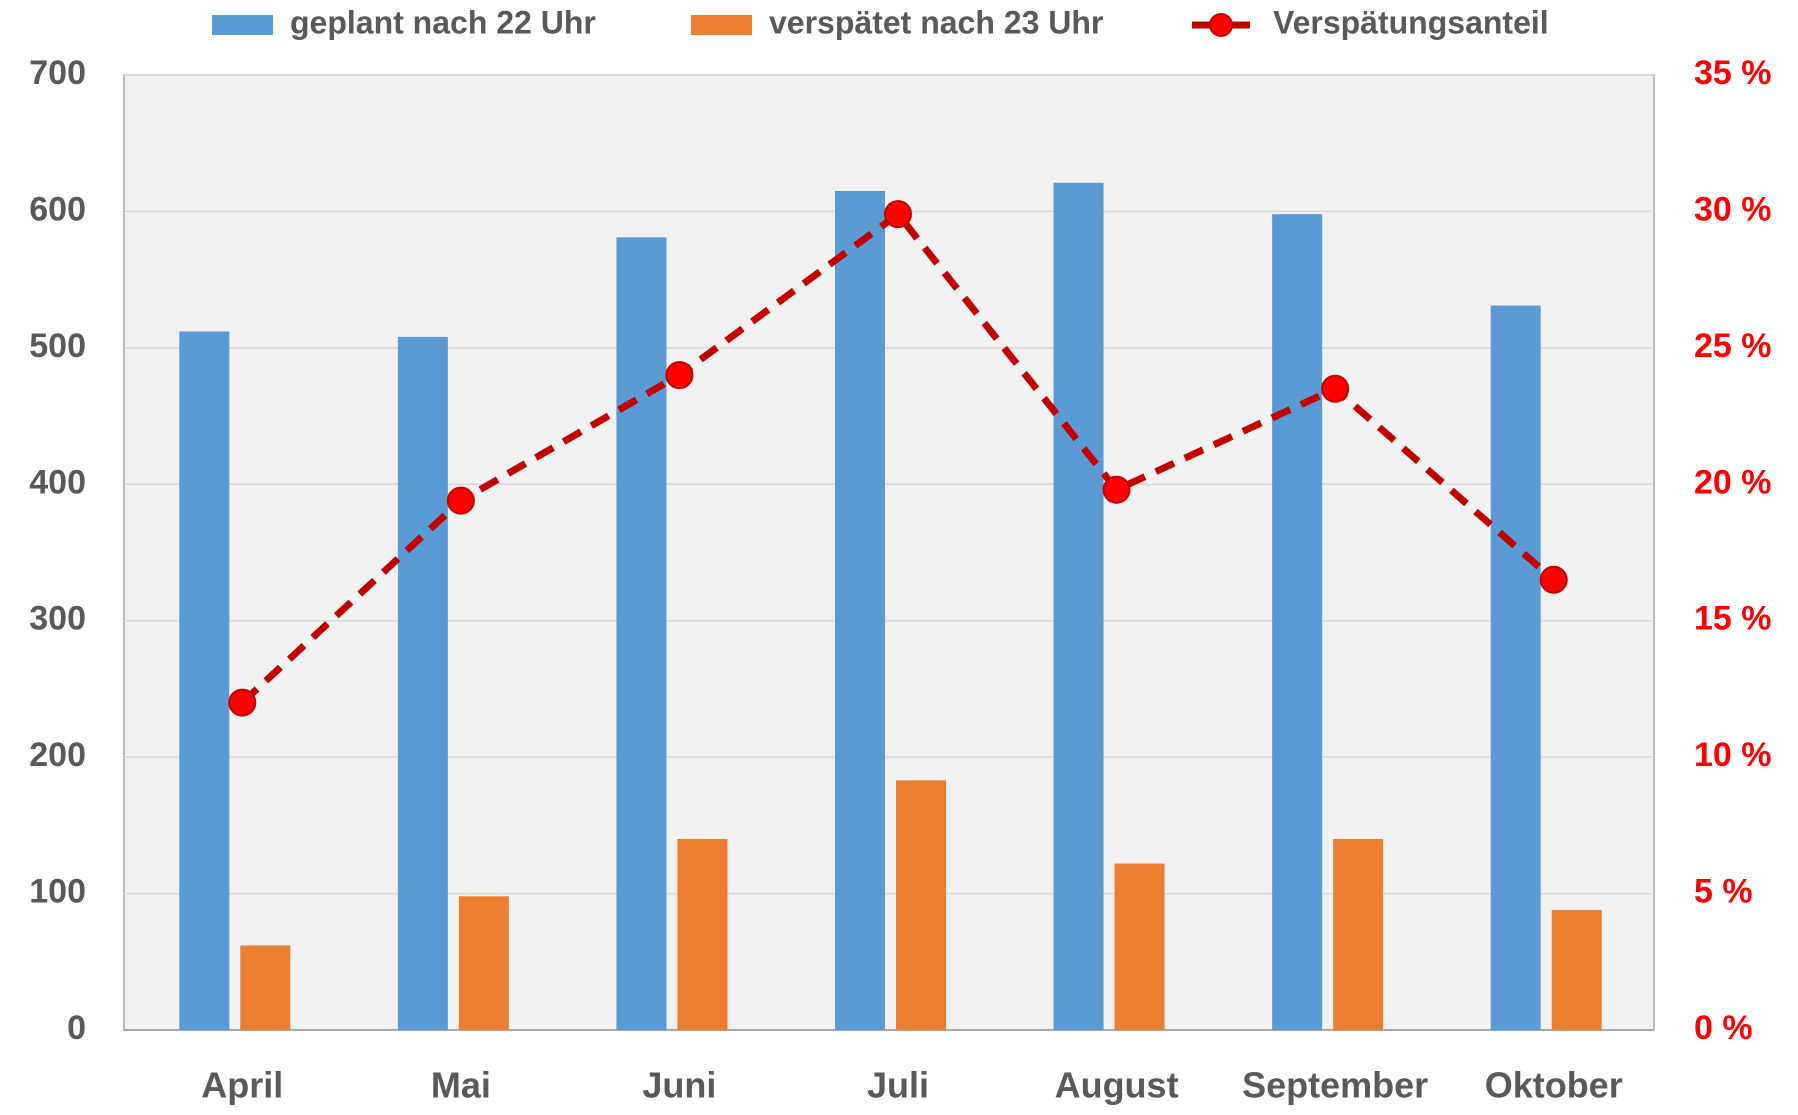 The width and height of the screenshot is (1798, 1115). I want to click on y2-tick-label: 5 %, so click(1723, 892).